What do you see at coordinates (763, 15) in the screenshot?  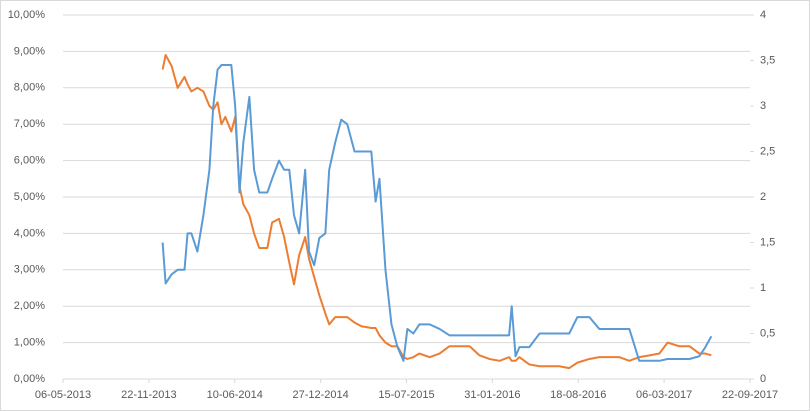 I see `y2-tick-label: 4` at bounding box center [763, 15].